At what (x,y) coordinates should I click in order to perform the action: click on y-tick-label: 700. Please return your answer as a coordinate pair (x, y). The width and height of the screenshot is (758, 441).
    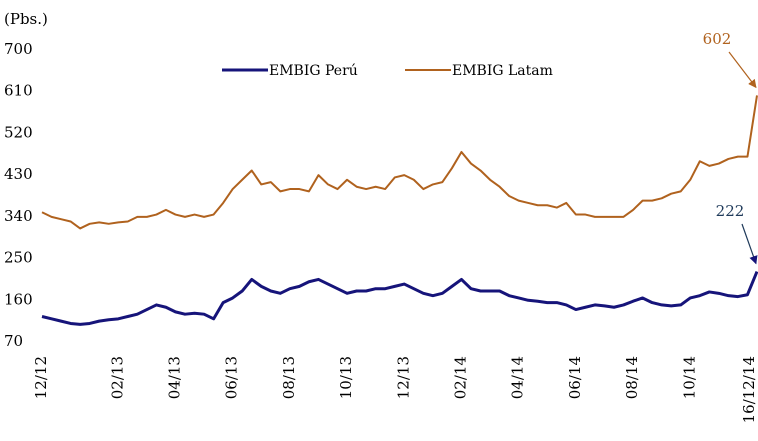
    Looking at the image, I should click on (18, 49).